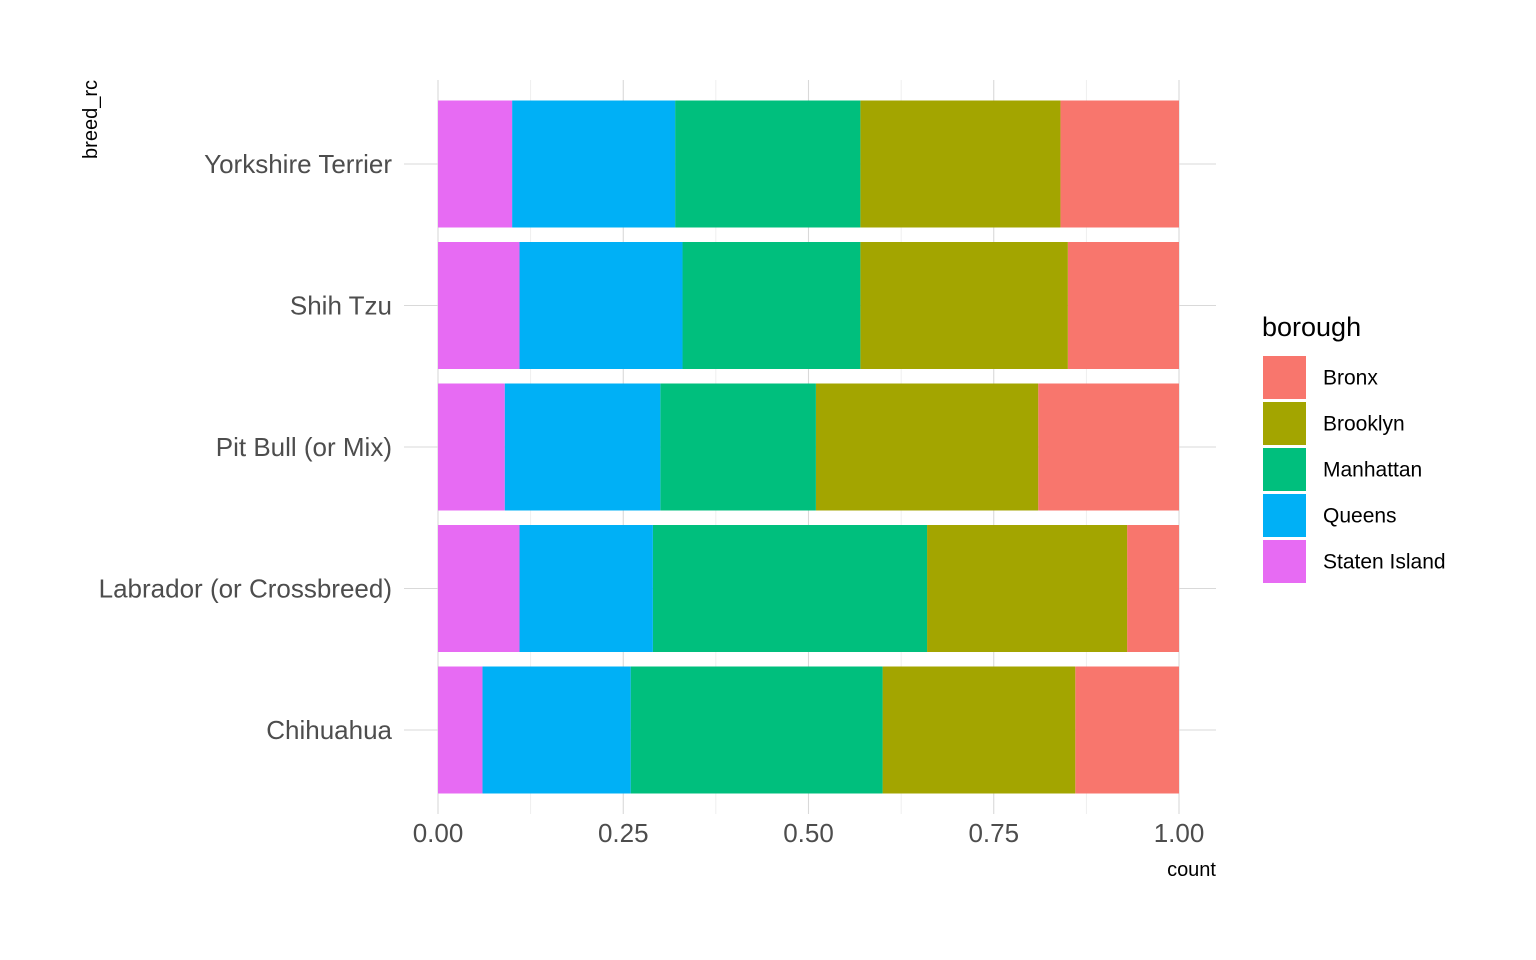 The width and height of the screenshot is (1536, 960). I want to click on y-tick-label: Shih Tzu, so click(341, 306).